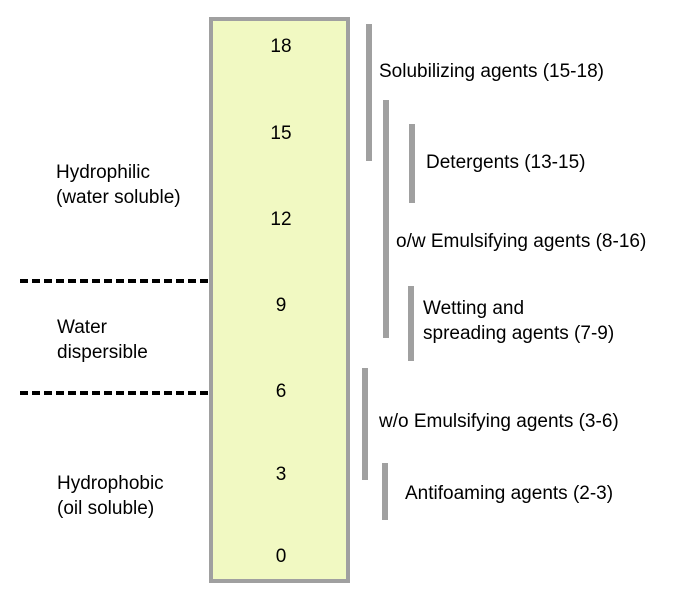 Image resolution: width=691 pixels, height=600 pixels. What do you see at coordinates (519, 333) in the screenshot?
I see `range-label-line: spreading agents (7-9)` at bounding box center [519, 333].